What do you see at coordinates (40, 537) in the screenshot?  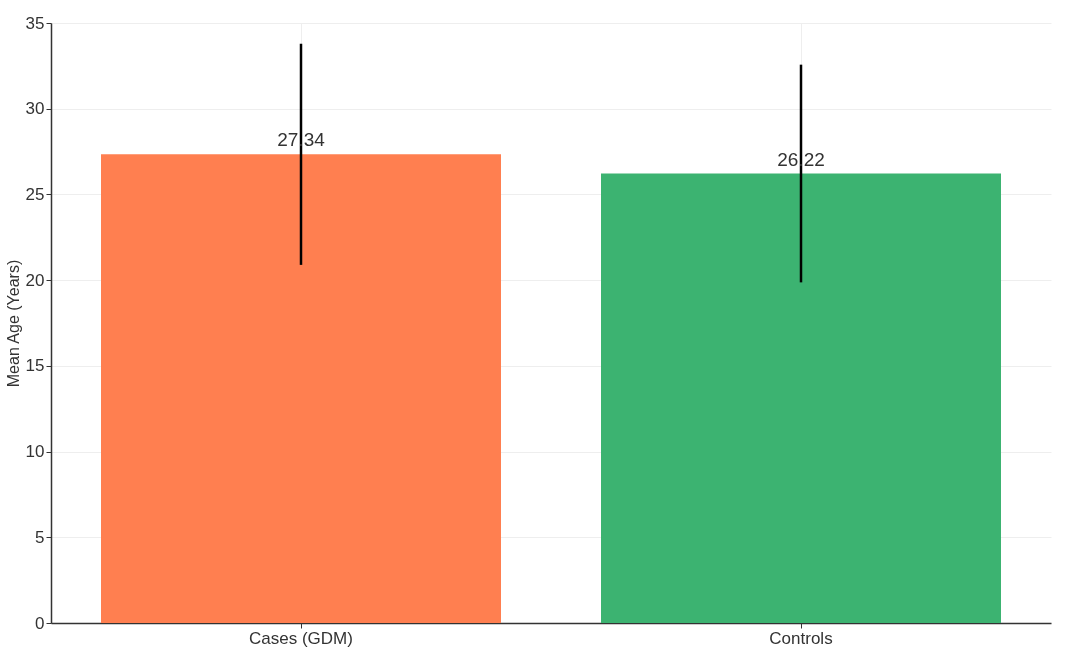 I see `y-tick-label: 5` at bounding box center [40, 537].